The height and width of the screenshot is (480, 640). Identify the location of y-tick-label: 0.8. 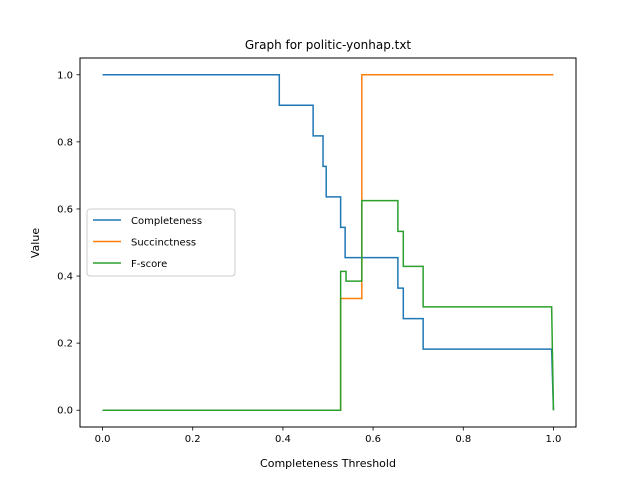
(65, 142).